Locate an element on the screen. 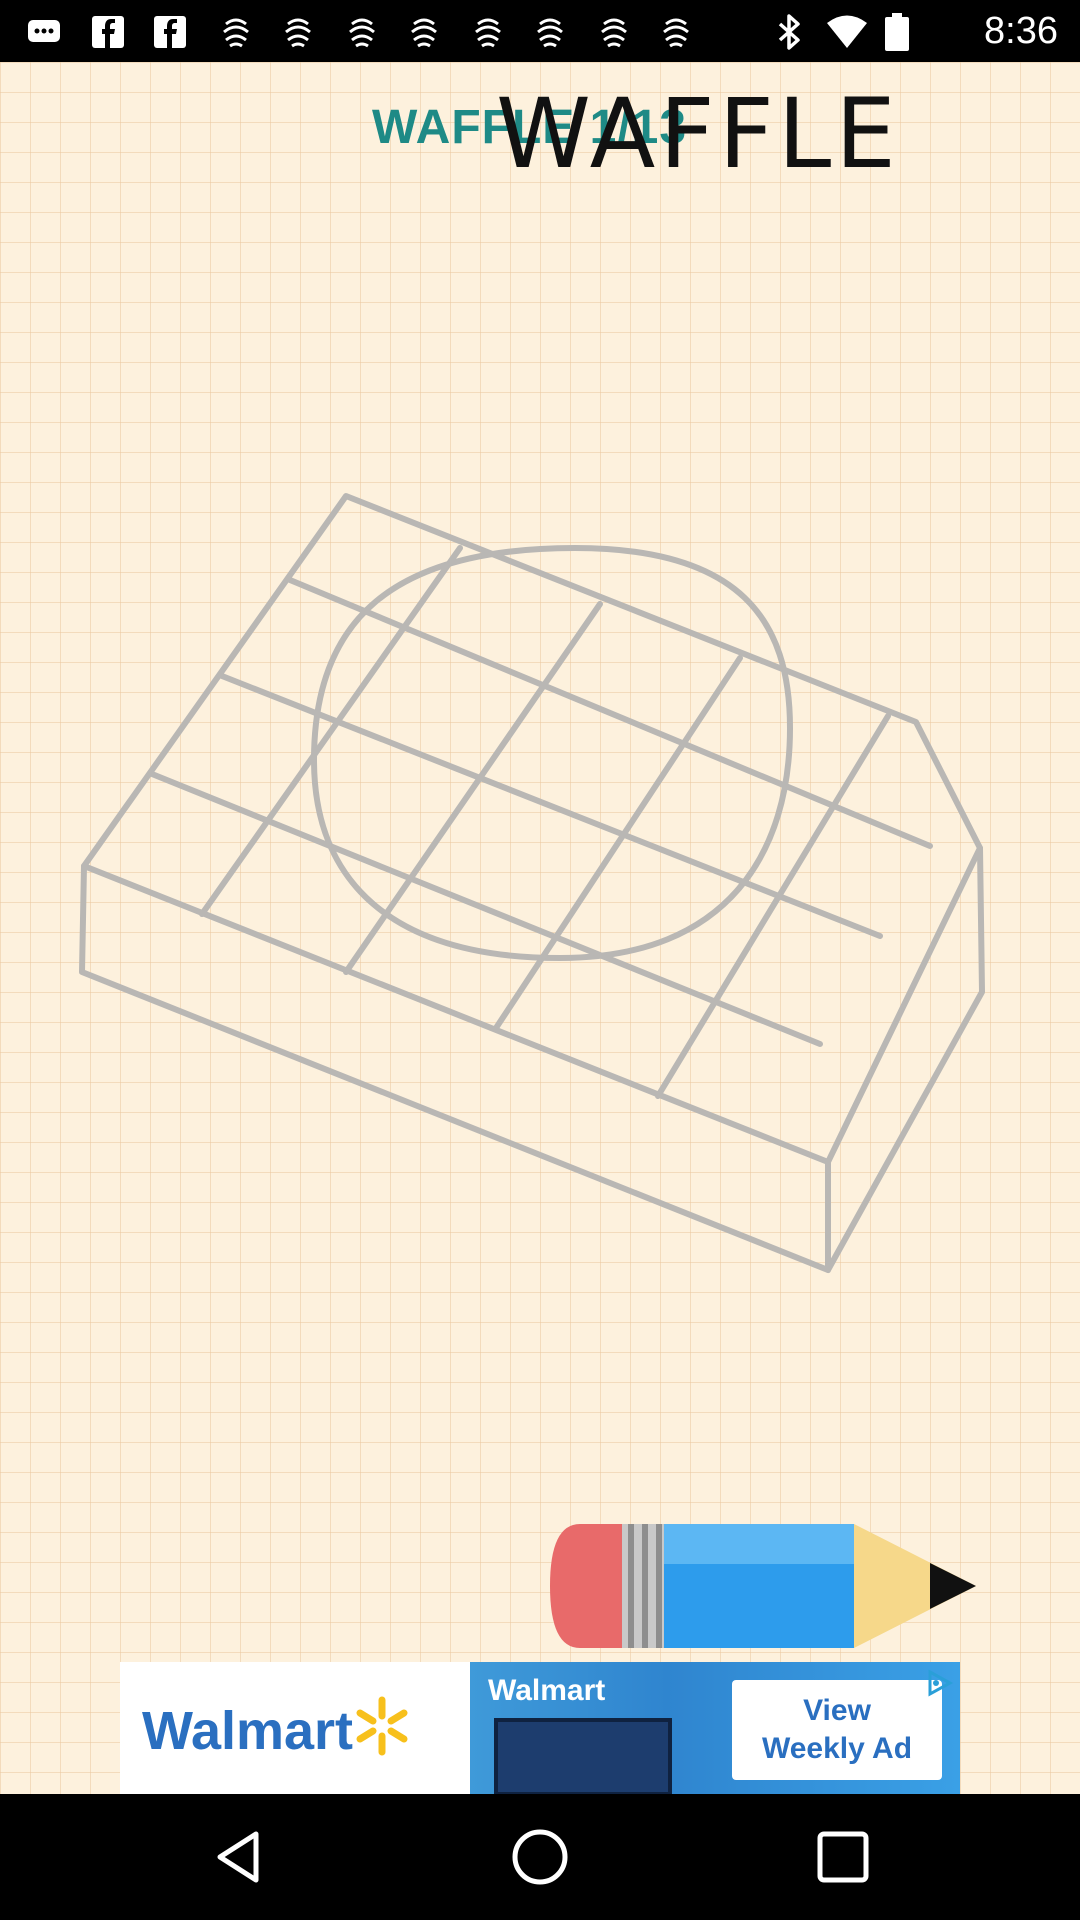 The image size is (1080, 1920). walmart-spark-icon is located at coordinates (382, 1726).